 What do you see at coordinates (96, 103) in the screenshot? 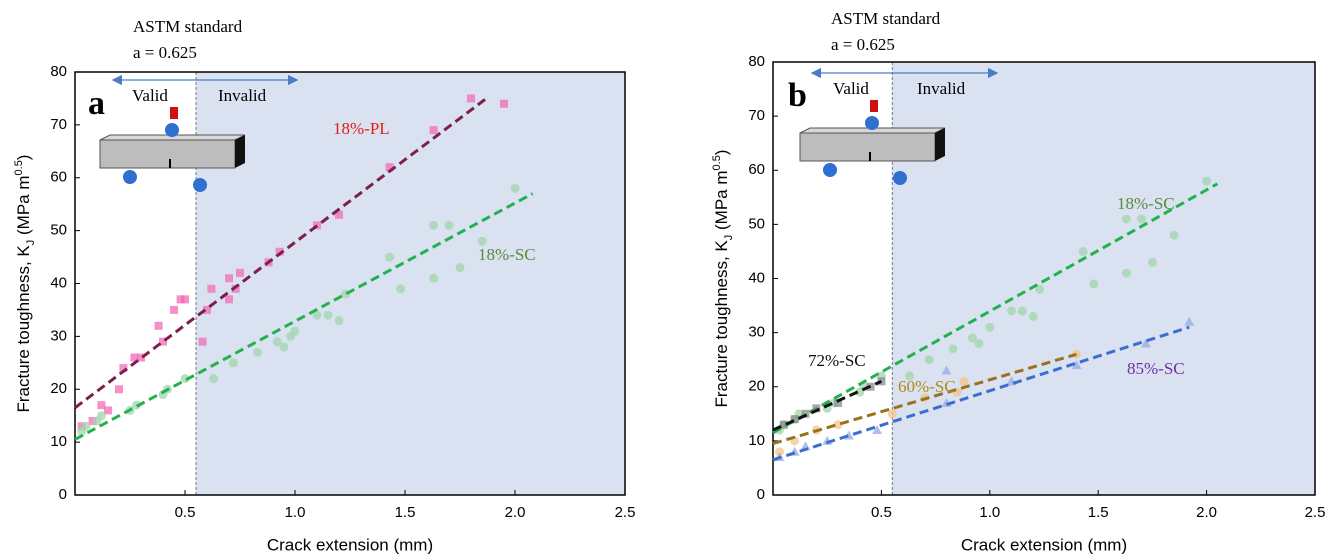
I see `panel-label: a` at bounding box center [96, 103].